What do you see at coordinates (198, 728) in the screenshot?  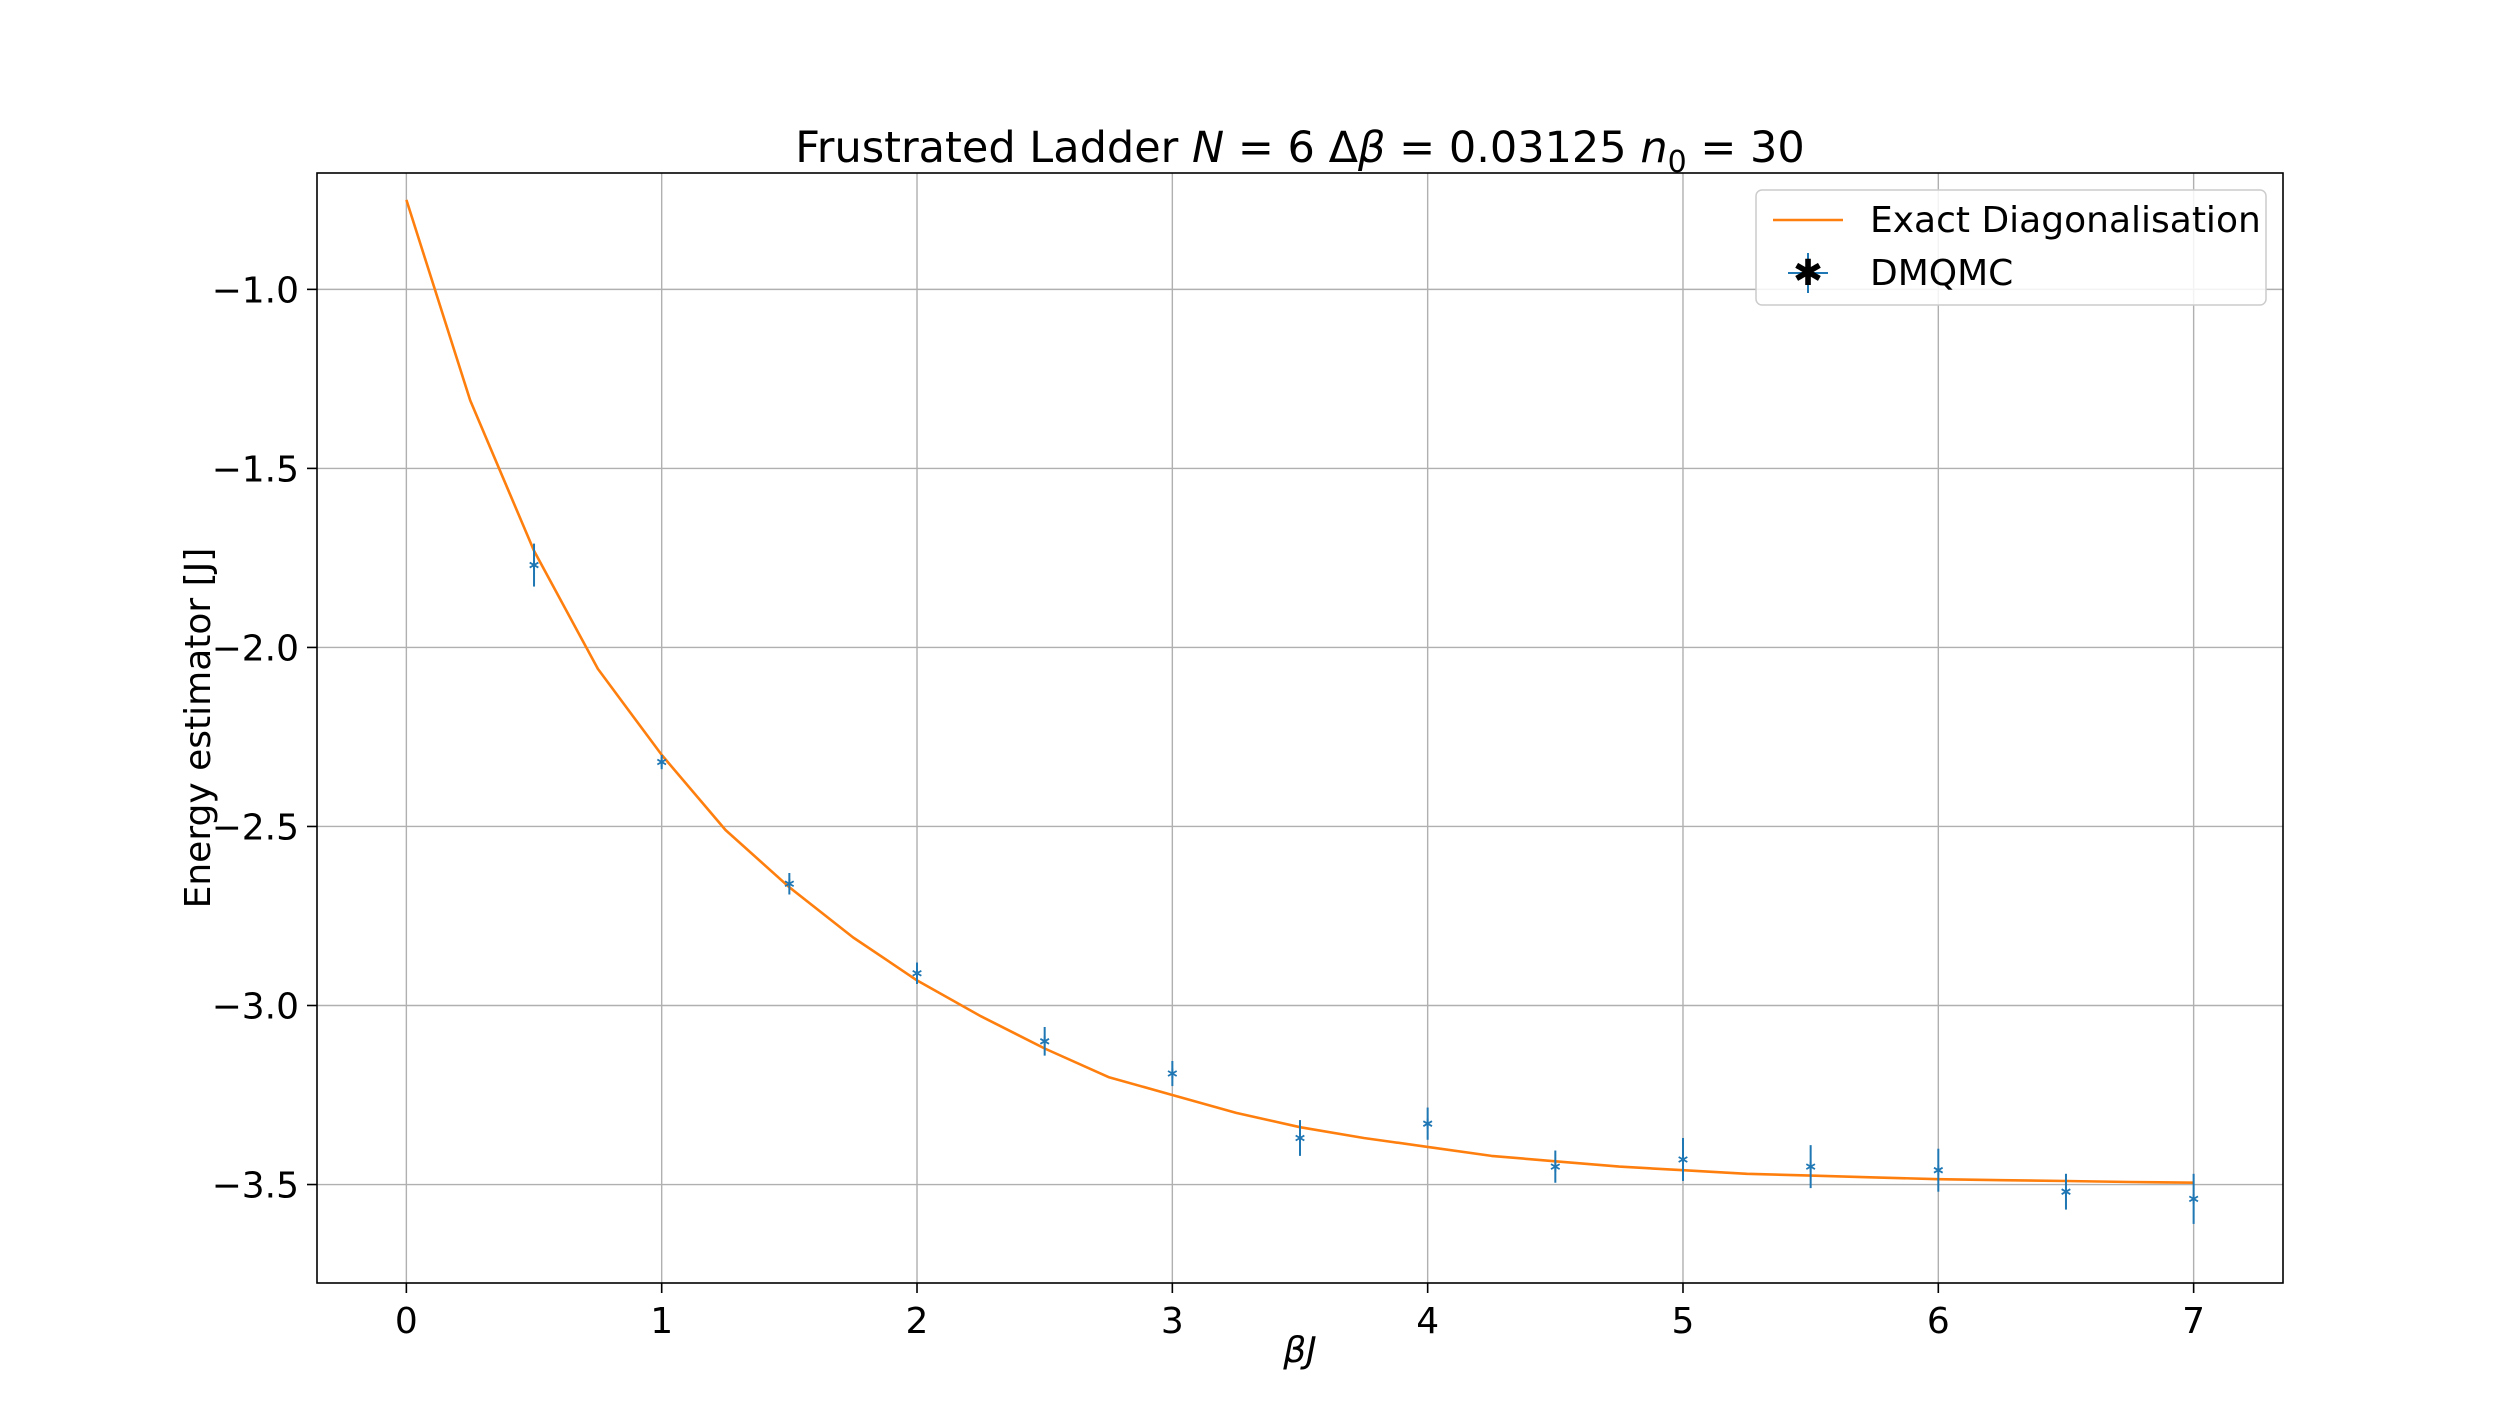 I see `y-axis-label: Energy estimator [J]` at bounding box center [198, 728].